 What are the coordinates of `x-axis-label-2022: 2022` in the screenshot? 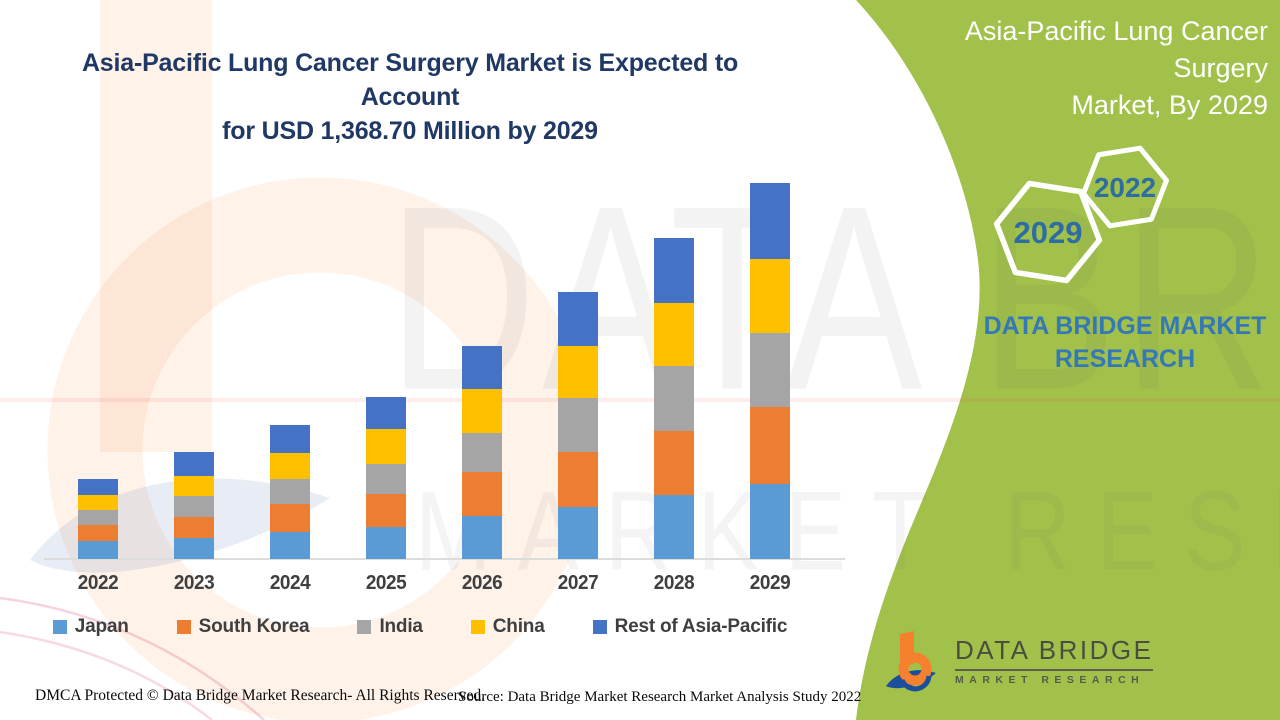 It's located at (98, 583).